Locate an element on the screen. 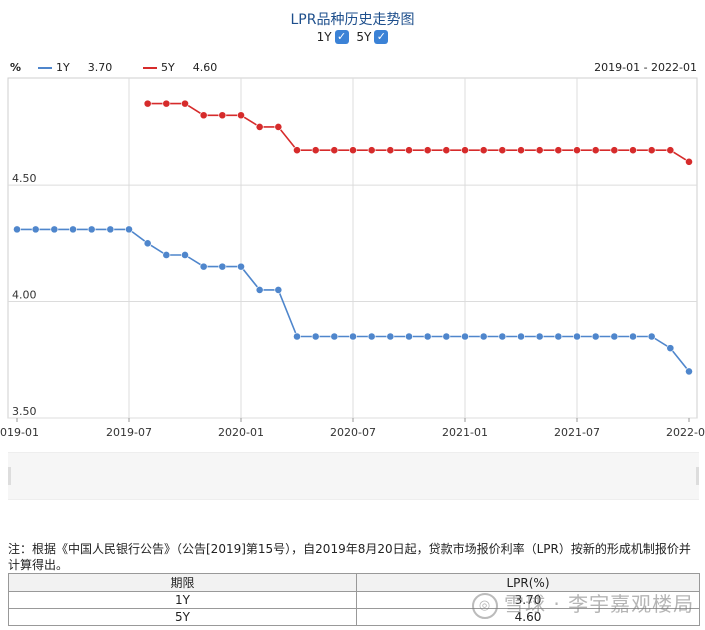  unit-label: % is located at coordinates (16, 67).